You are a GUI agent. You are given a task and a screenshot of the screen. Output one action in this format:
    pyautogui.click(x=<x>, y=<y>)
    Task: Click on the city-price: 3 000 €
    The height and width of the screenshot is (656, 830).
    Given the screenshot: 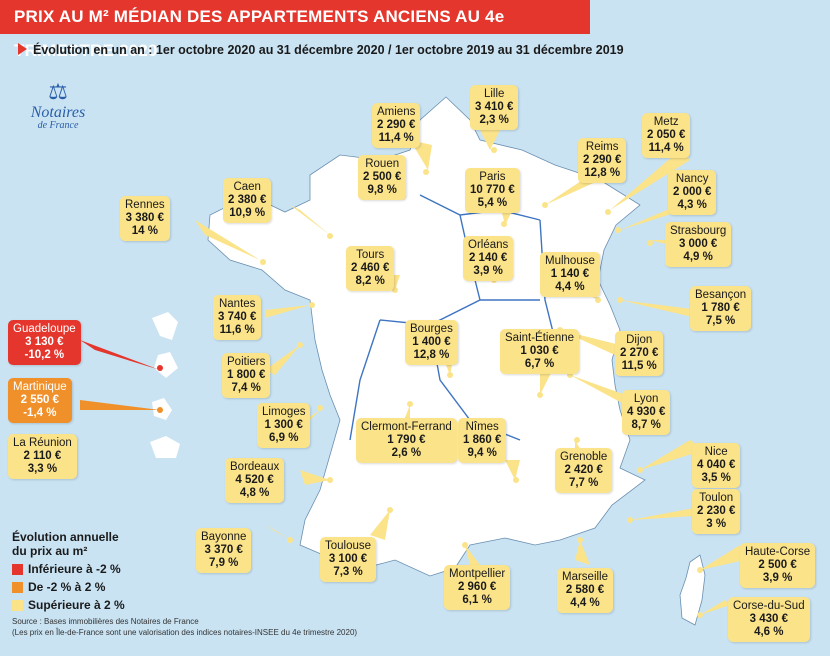 What is the action you would take?
    pyautogui.click(x=698, y=244)
    